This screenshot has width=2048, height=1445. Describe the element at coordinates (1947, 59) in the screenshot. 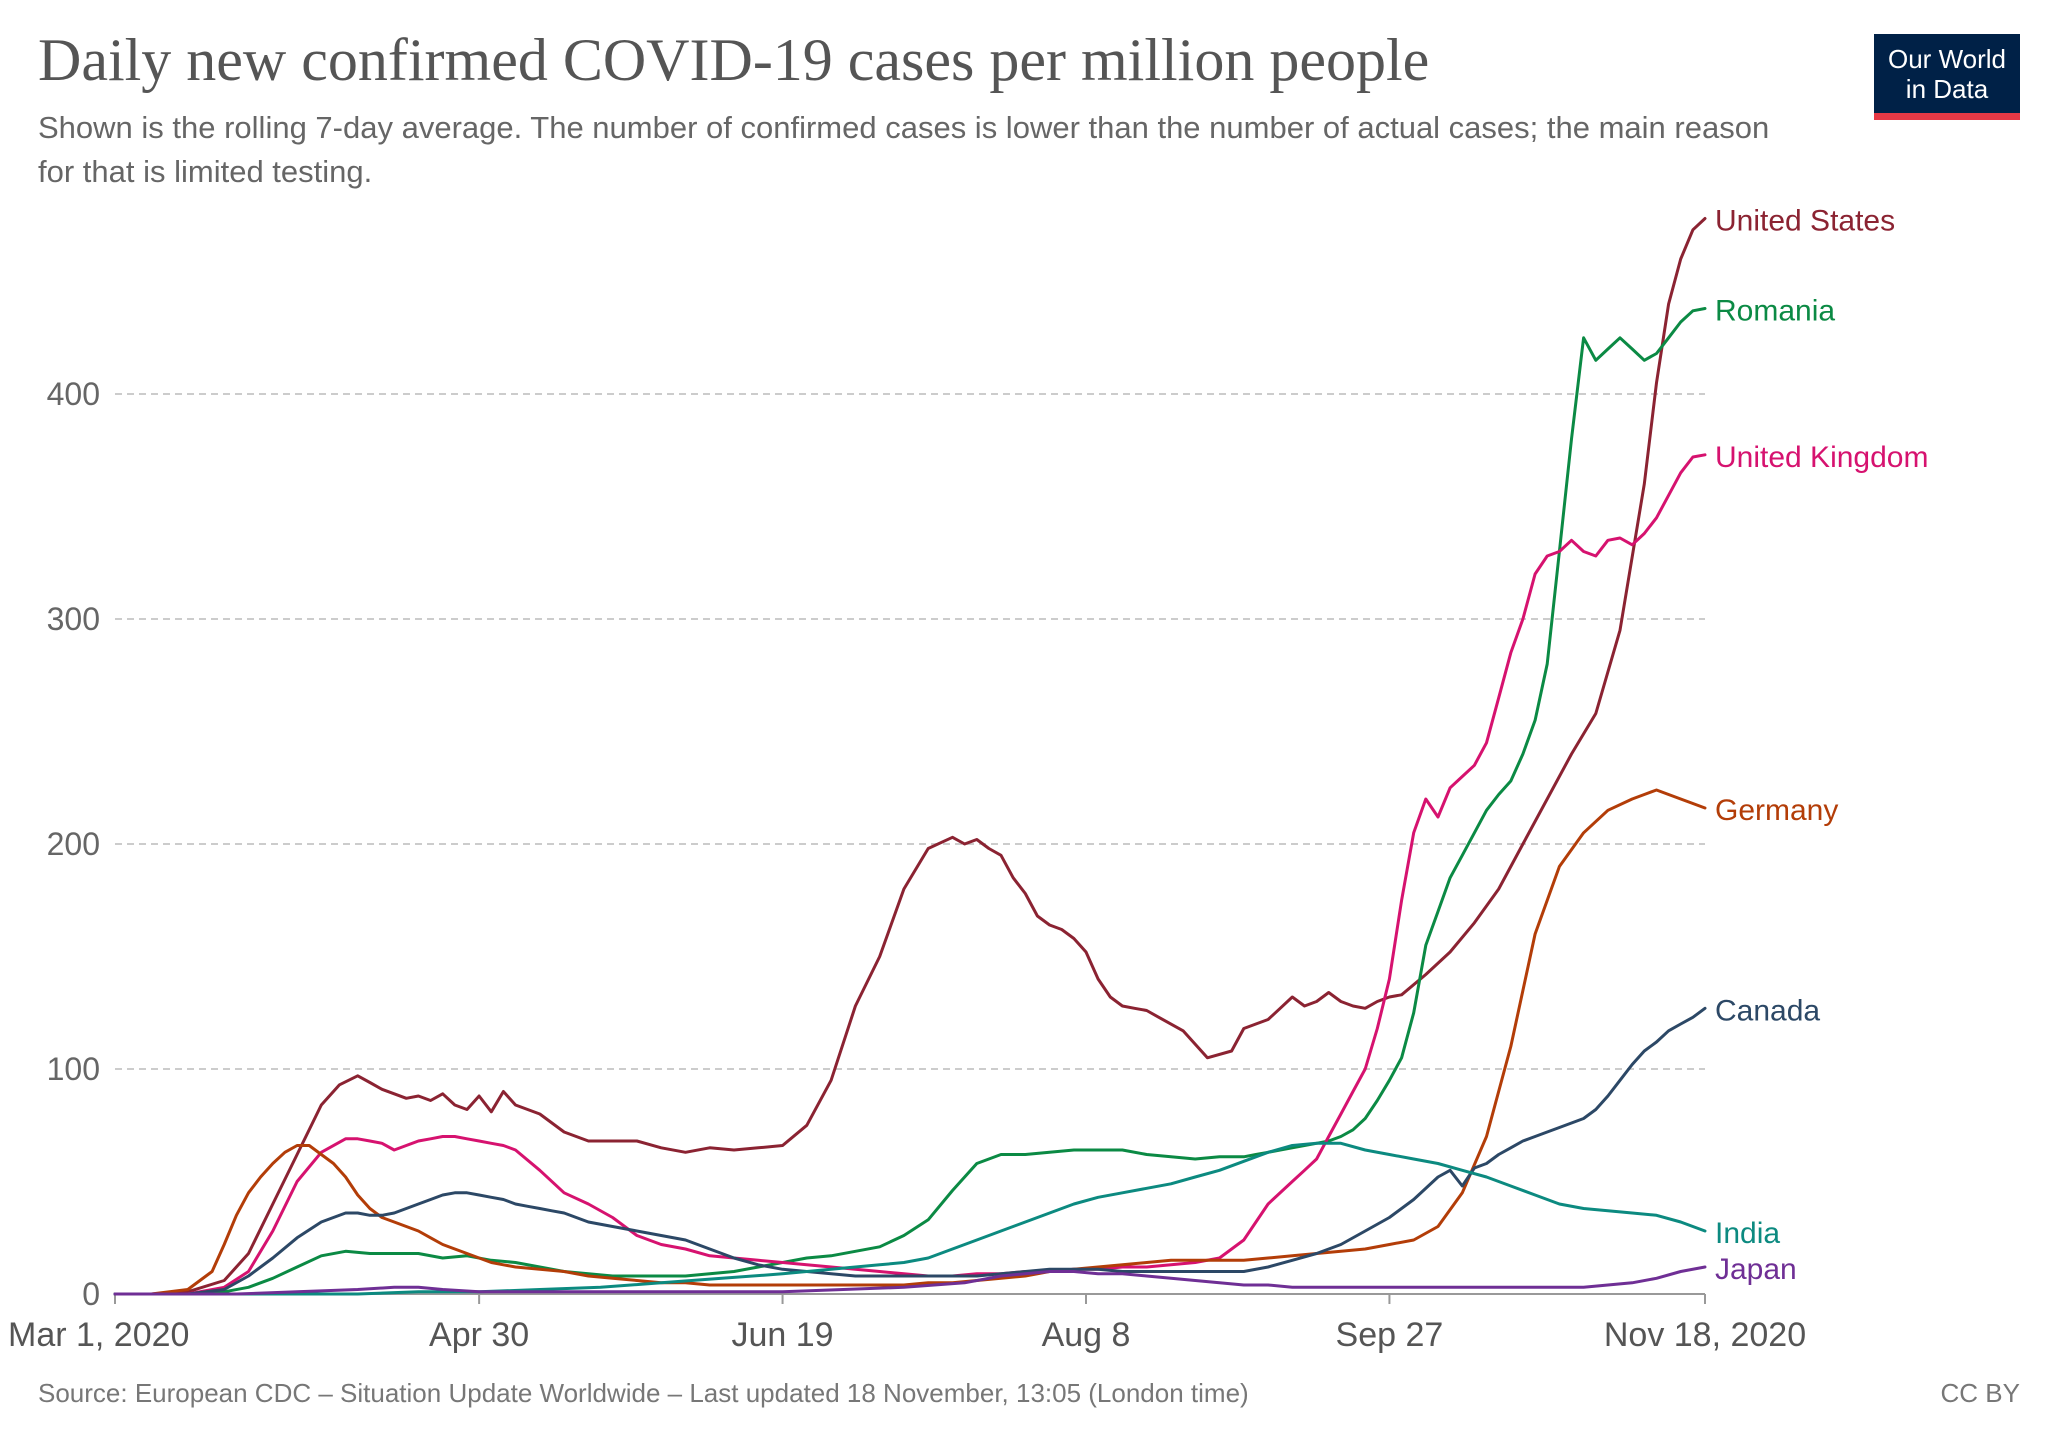

I see `logo-line-1: Our World` at that location.